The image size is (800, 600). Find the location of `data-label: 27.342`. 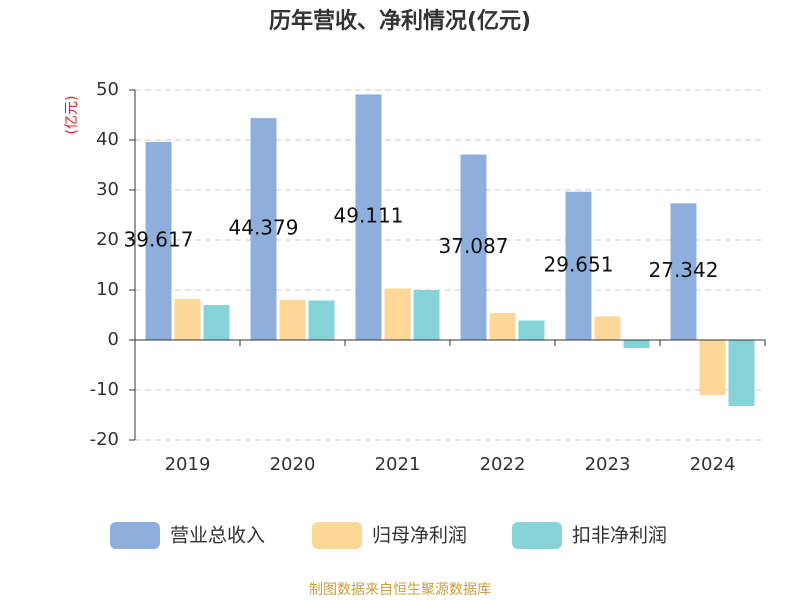

data-label: 27.342 is located at coordinates (684, 270).